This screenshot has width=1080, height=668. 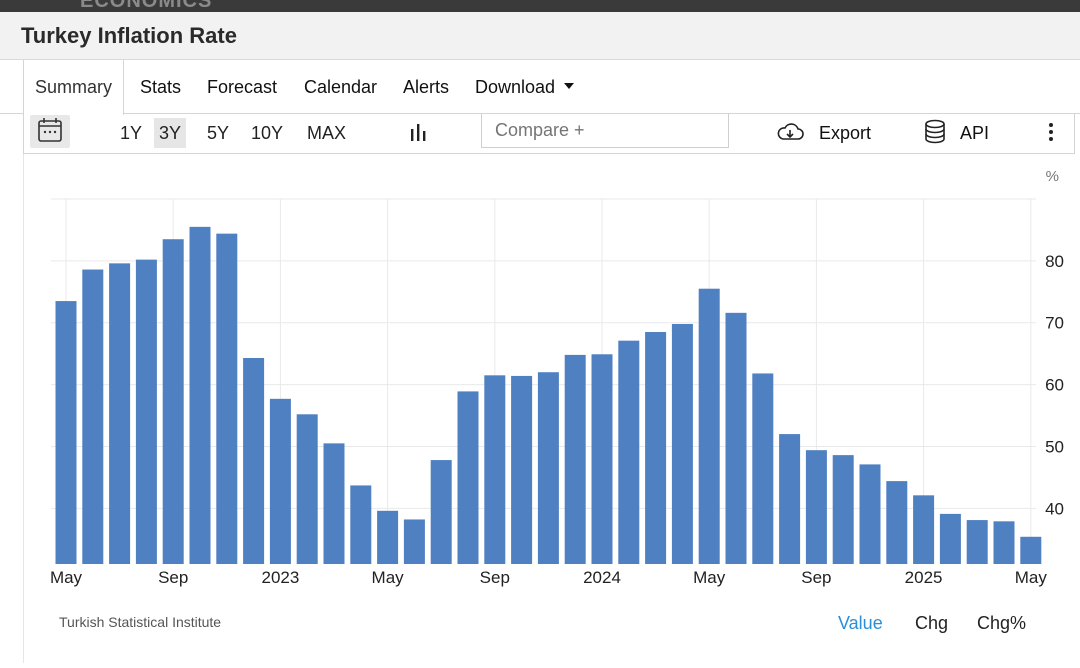 What do you see at coordinates (515, 87) in the screenshot?
I see `tab-download-label: Download` at bounding box center [515, 87].